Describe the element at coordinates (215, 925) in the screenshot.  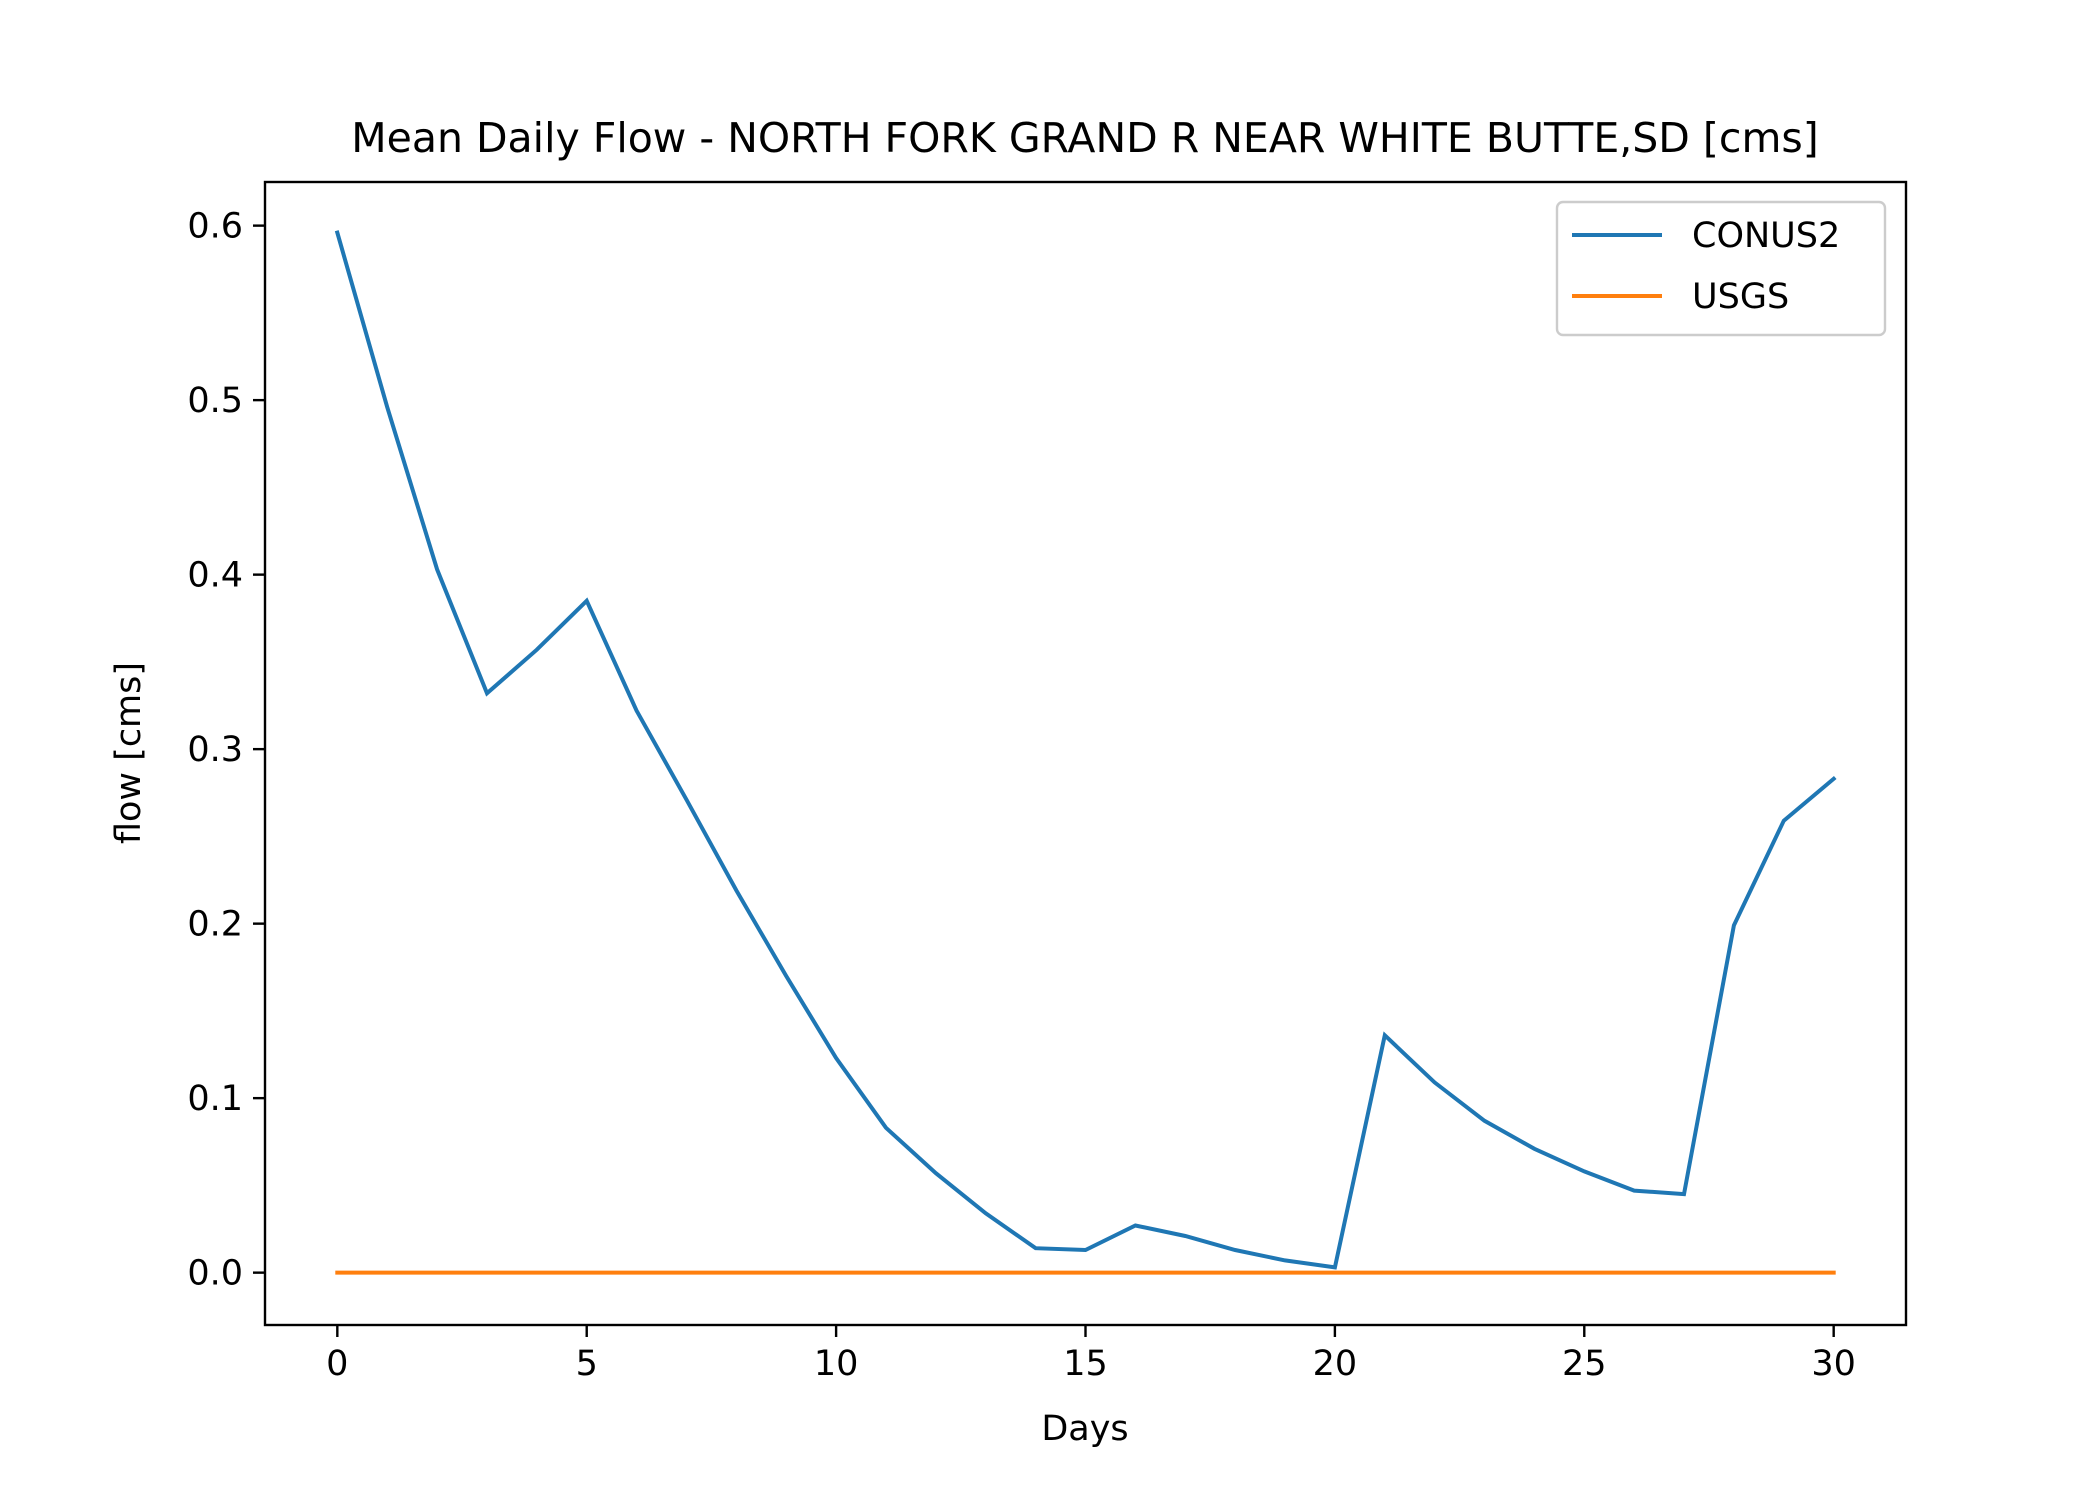
I see `y-tick-label: 0.2` at that location.